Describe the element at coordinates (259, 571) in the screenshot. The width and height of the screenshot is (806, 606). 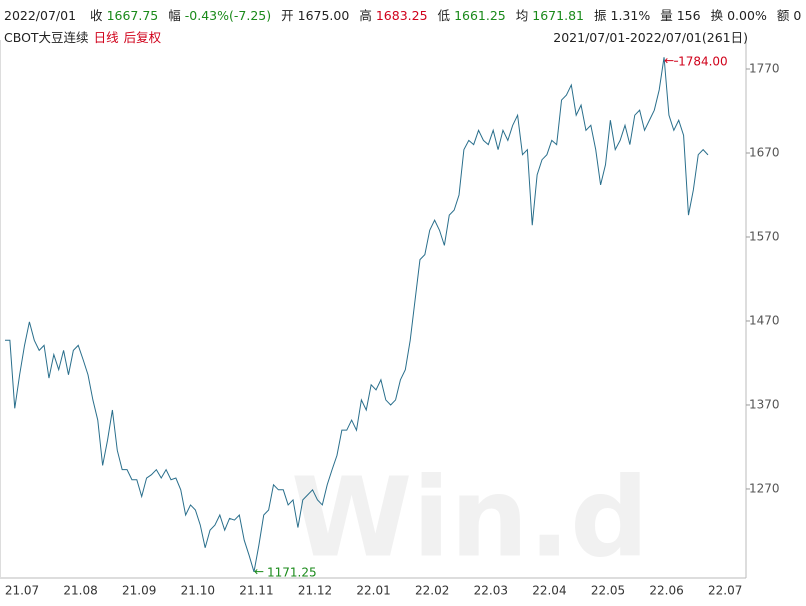
I see `min-arrow: ←` at that location.